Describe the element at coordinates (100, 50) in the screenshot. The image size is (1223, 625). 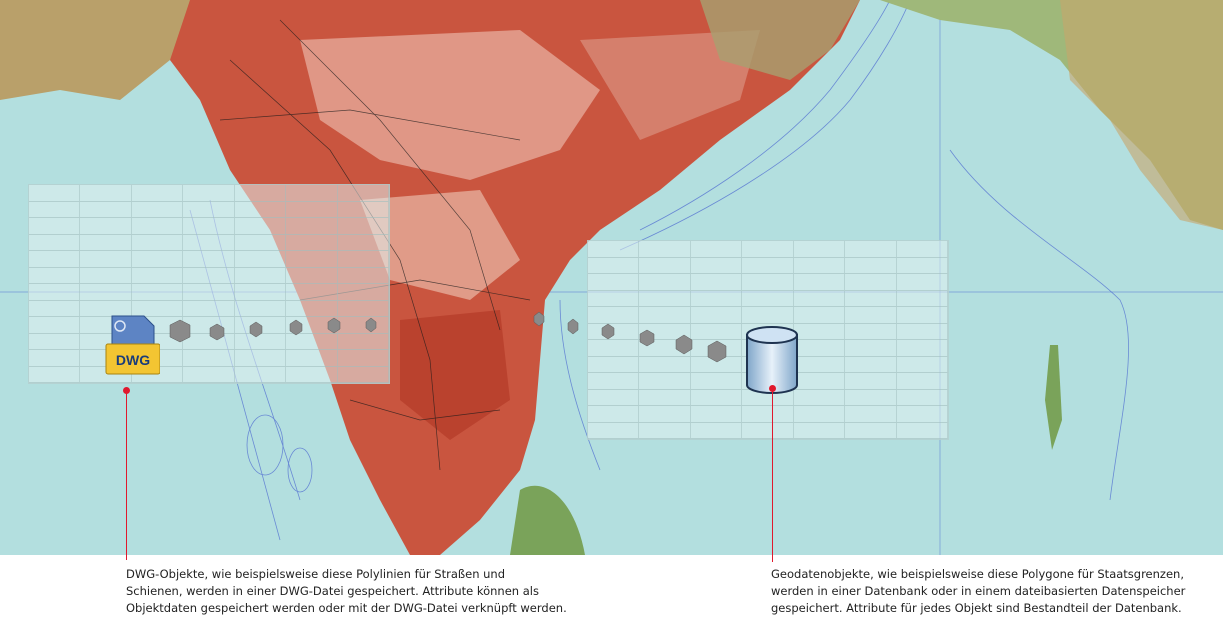
I see `land-west` at that location.